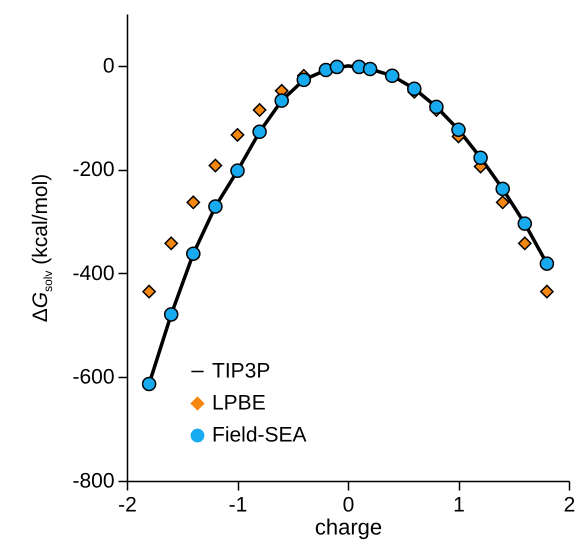  What do you see at coordinates (238, 505) in the screenshot?
I see `x-tick-label: -1` at bounding box center [238, 505].